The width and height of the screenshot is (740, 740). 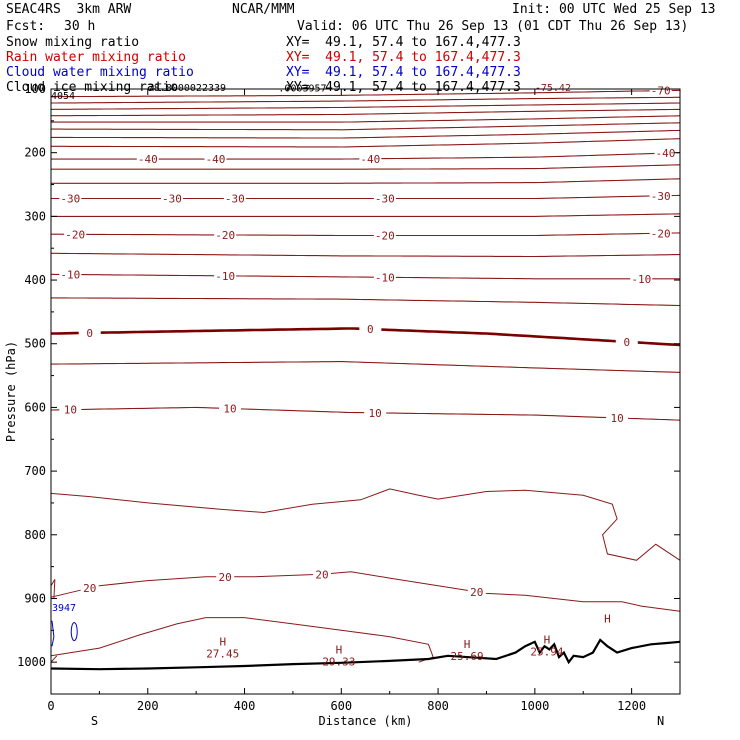 What do you see at coordinates (245, 706) in the screenshot?
I see `x-tick-label: 400` at bounding box center [245, 706].